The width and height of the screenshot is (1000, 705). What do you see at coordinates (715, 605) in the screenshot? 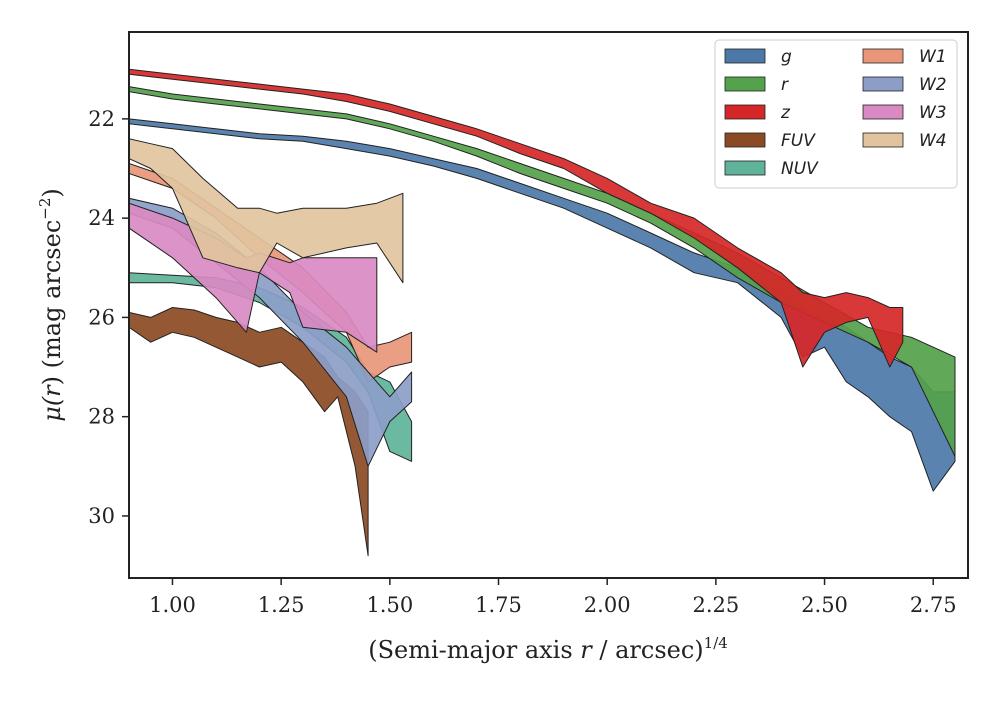
I see `x-tick-label: 2.25` at bounding box center [715, 605].